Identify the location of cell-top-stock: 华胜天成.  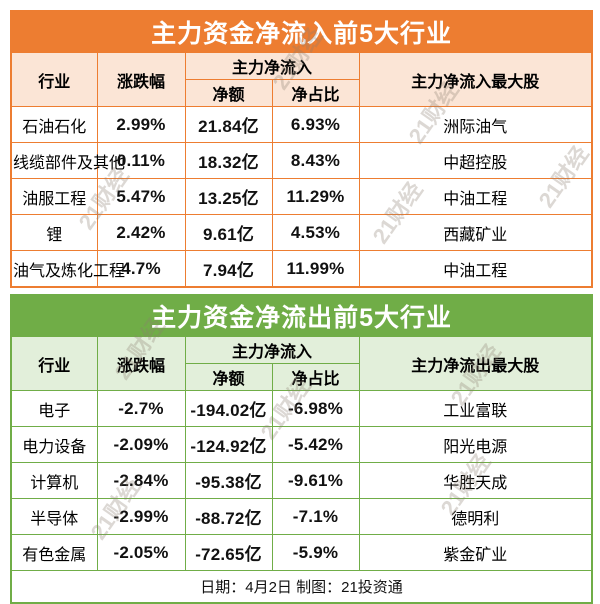
(475, 480).